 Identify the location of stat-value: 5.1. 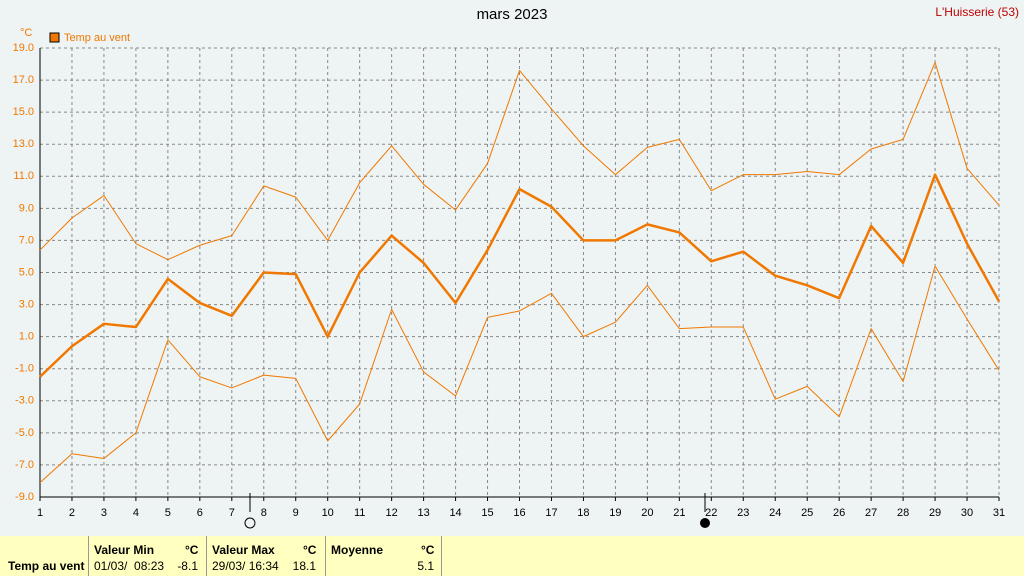
(425, 566).